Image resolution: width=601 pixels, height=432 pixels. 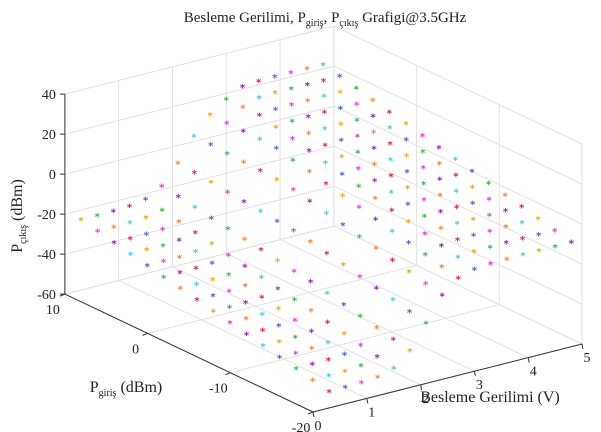 I want to click on x-tick-label: 0, so click(x=318, y=425).